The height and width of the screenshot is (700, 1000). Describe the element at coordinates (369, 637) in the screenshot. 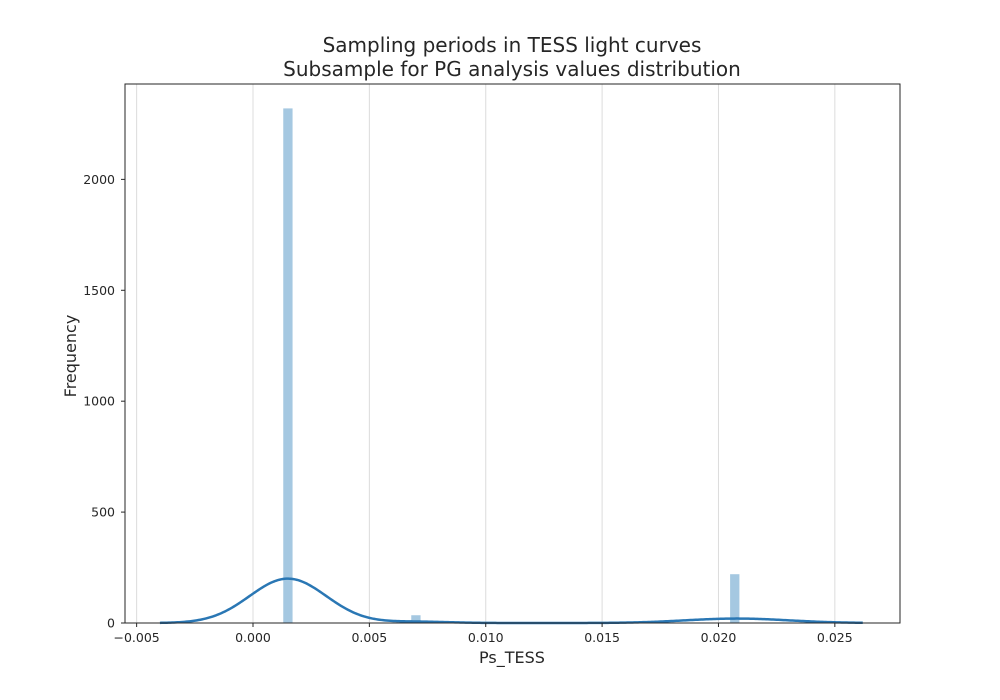

I see `x-tick-label-2: 0.005` at that location.